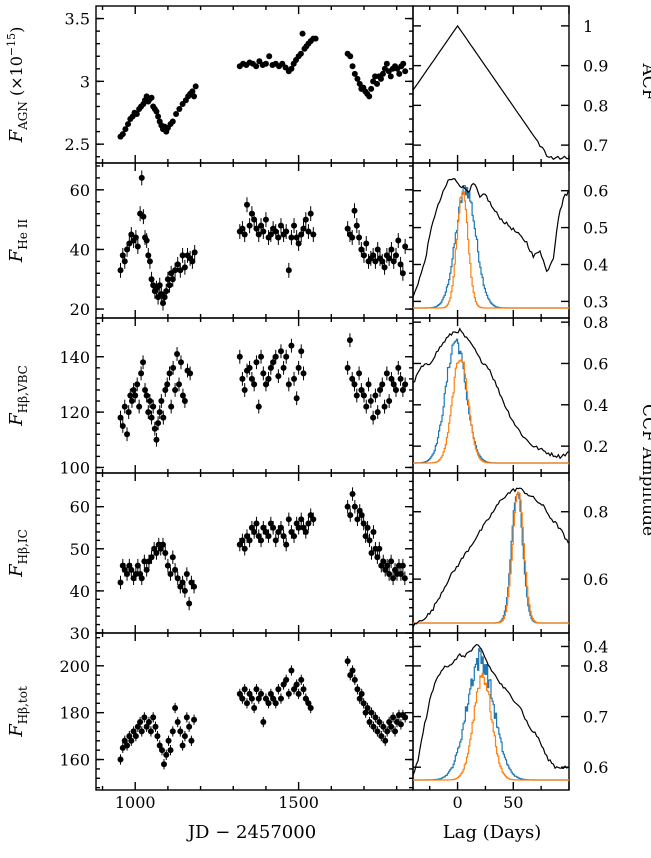  Describe the element at coordinates (644, 470) in the screenshot. I see `ccf-ylabel: CCF Amplitude` at that location.